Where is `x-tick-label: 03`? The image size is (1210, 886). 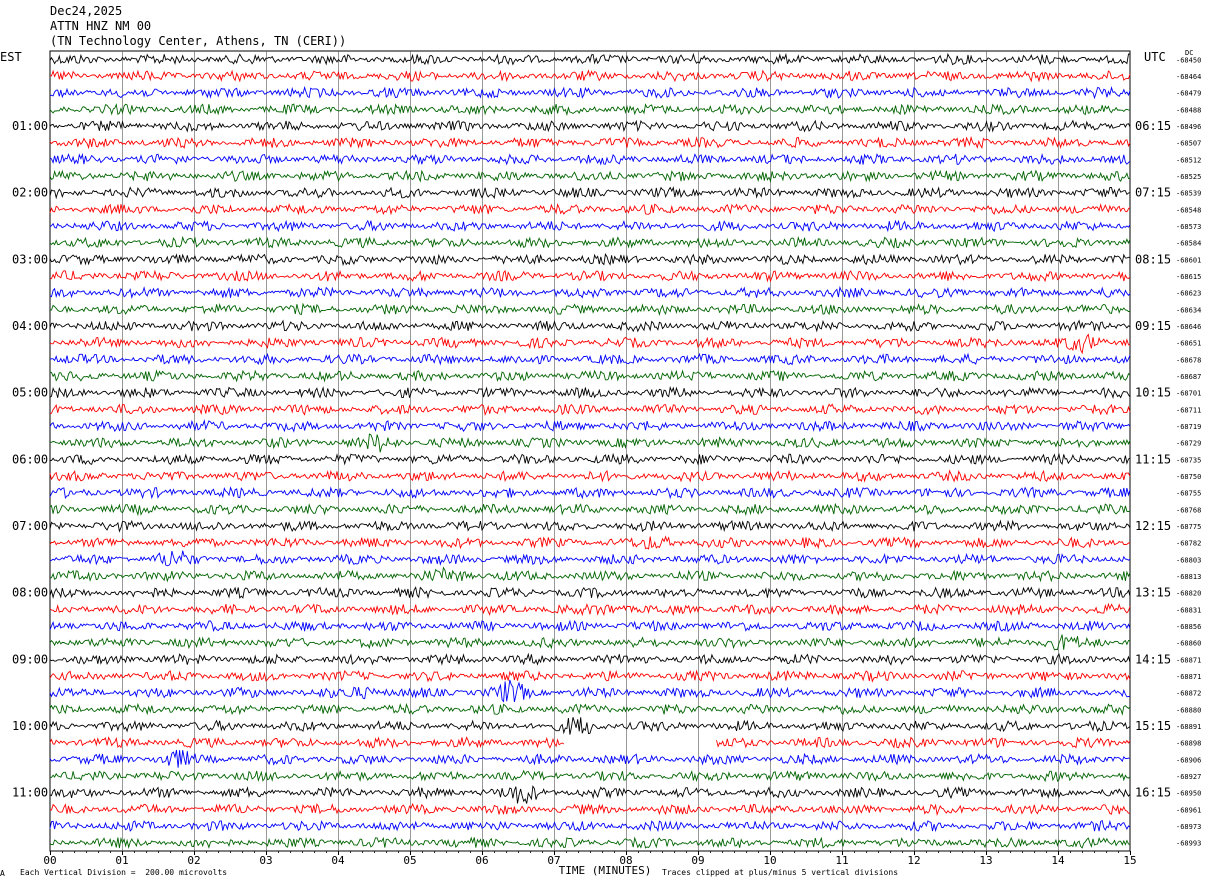 x-tick-label: 03 is located at coordinates (265, 860).